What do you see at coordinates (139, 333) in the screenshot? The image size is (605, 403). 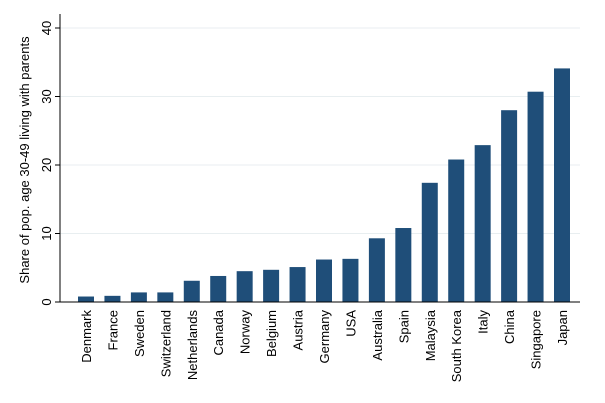 I see `x-tick-label: Sweden` at bounding box center [139, 333].